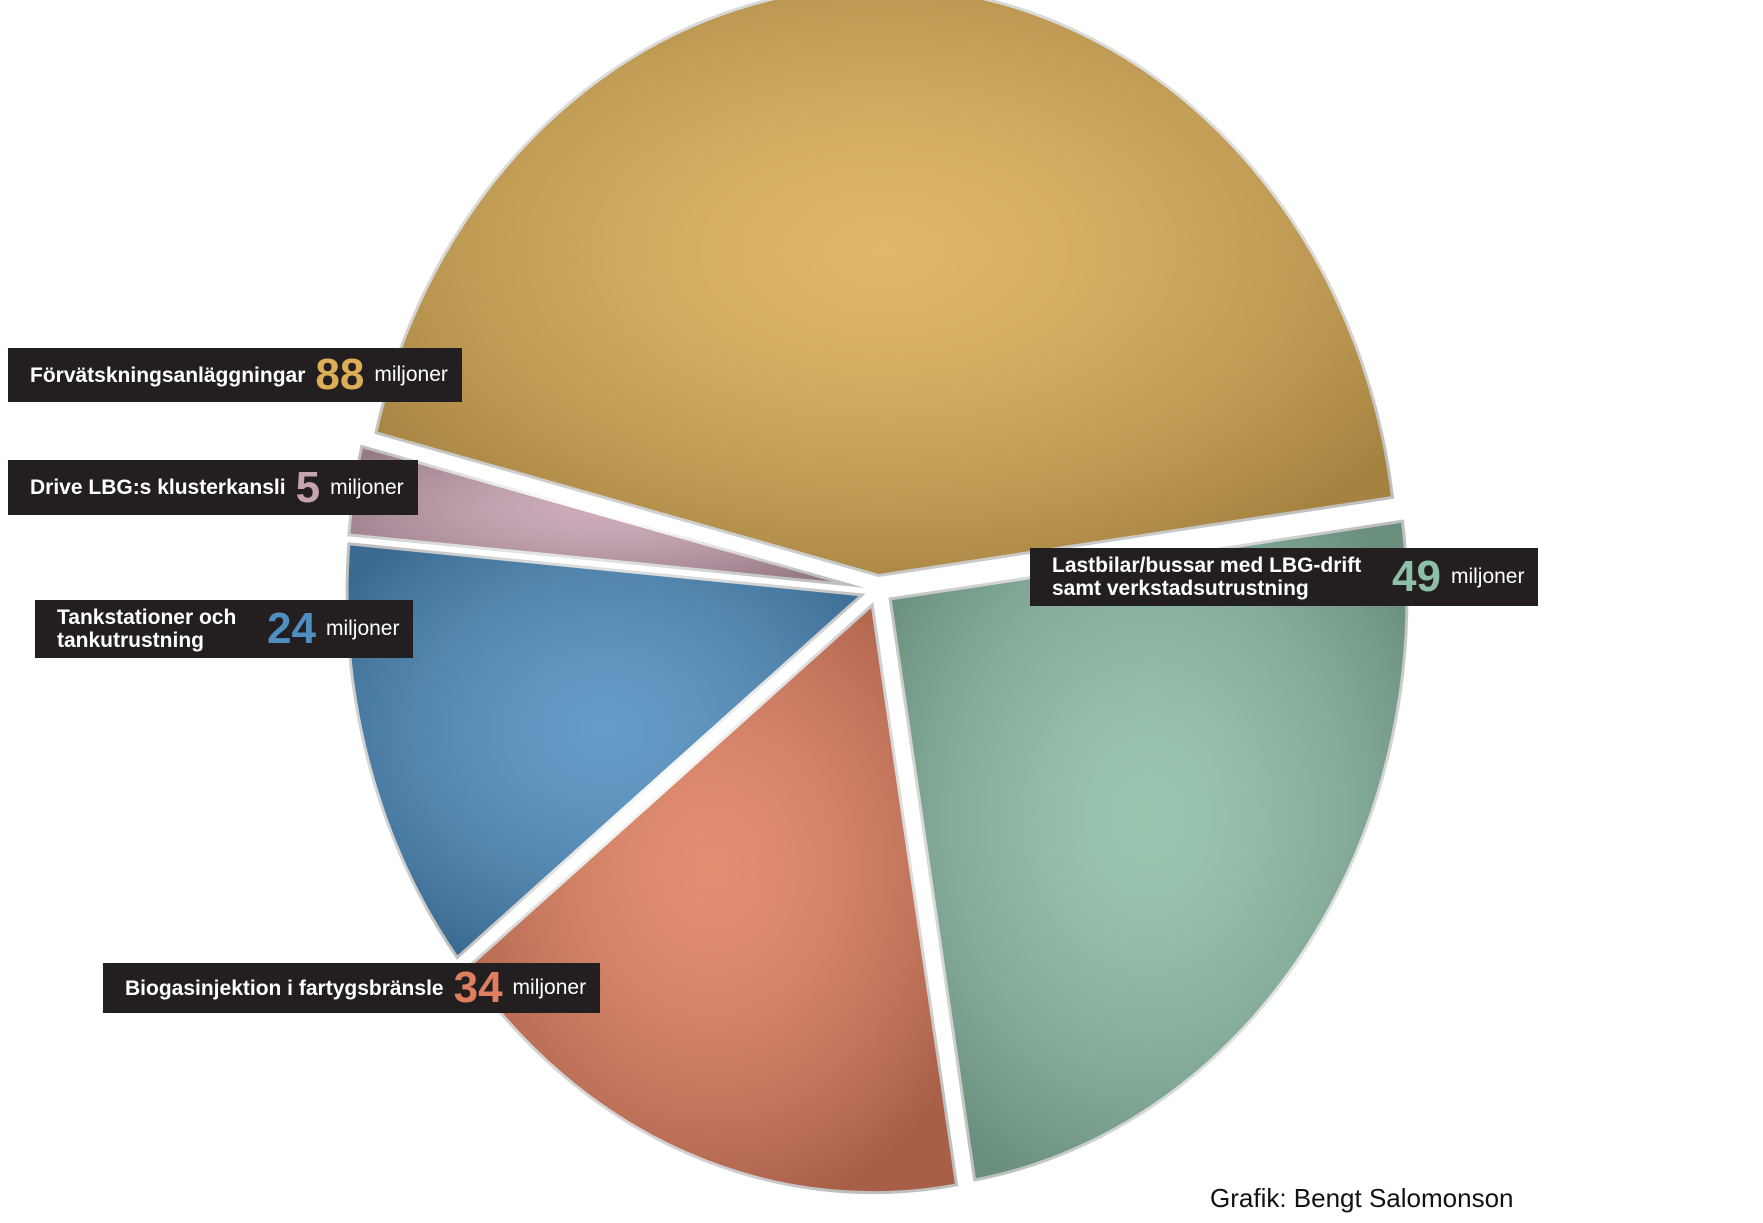 This screenshot has height=1223, width=1763. I want to click on slice-label: Förvätskningsanläggningar 88 miljoner, so click(235, 375).